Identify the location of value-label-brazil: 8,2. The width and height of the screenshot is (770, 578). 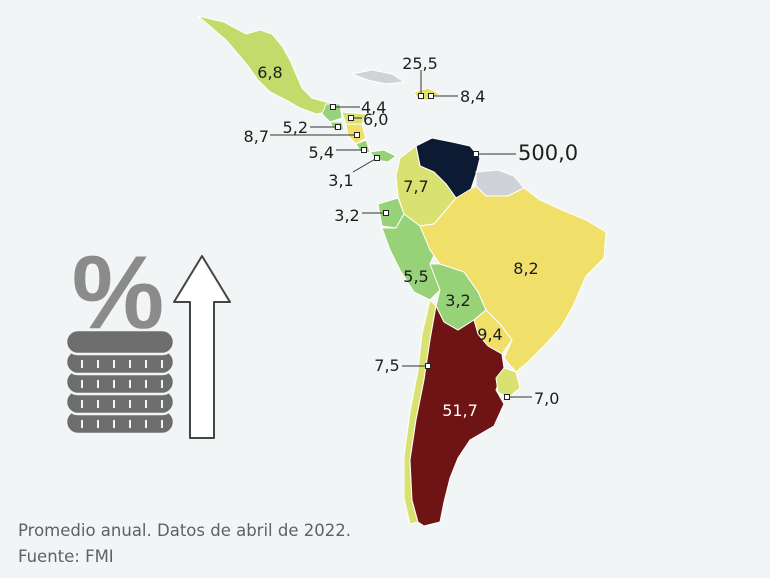
(525, 268).